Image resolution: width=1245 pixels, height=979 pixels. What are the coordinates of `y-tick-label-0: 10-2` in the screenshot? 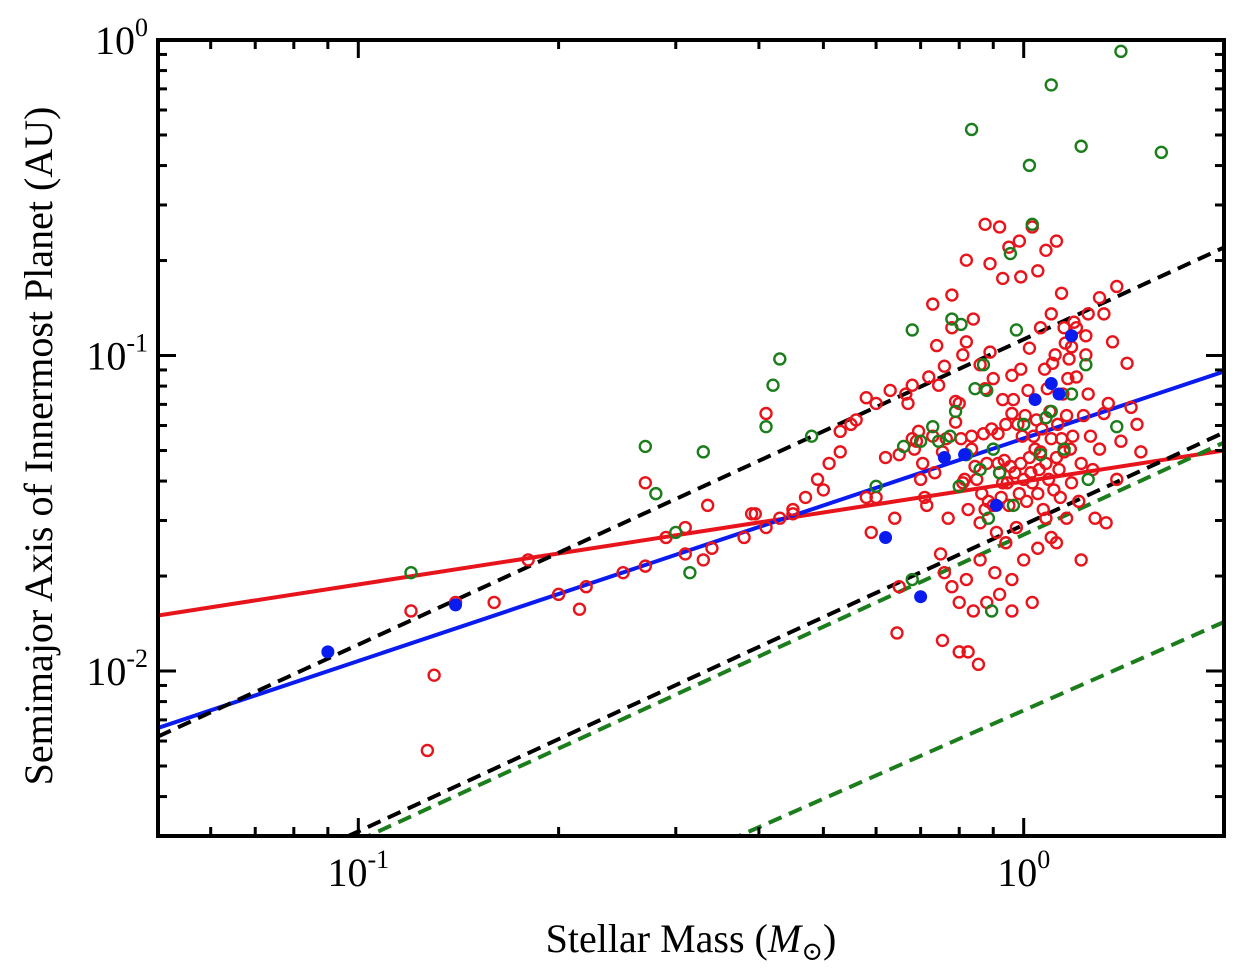 It's located at (117, 669).